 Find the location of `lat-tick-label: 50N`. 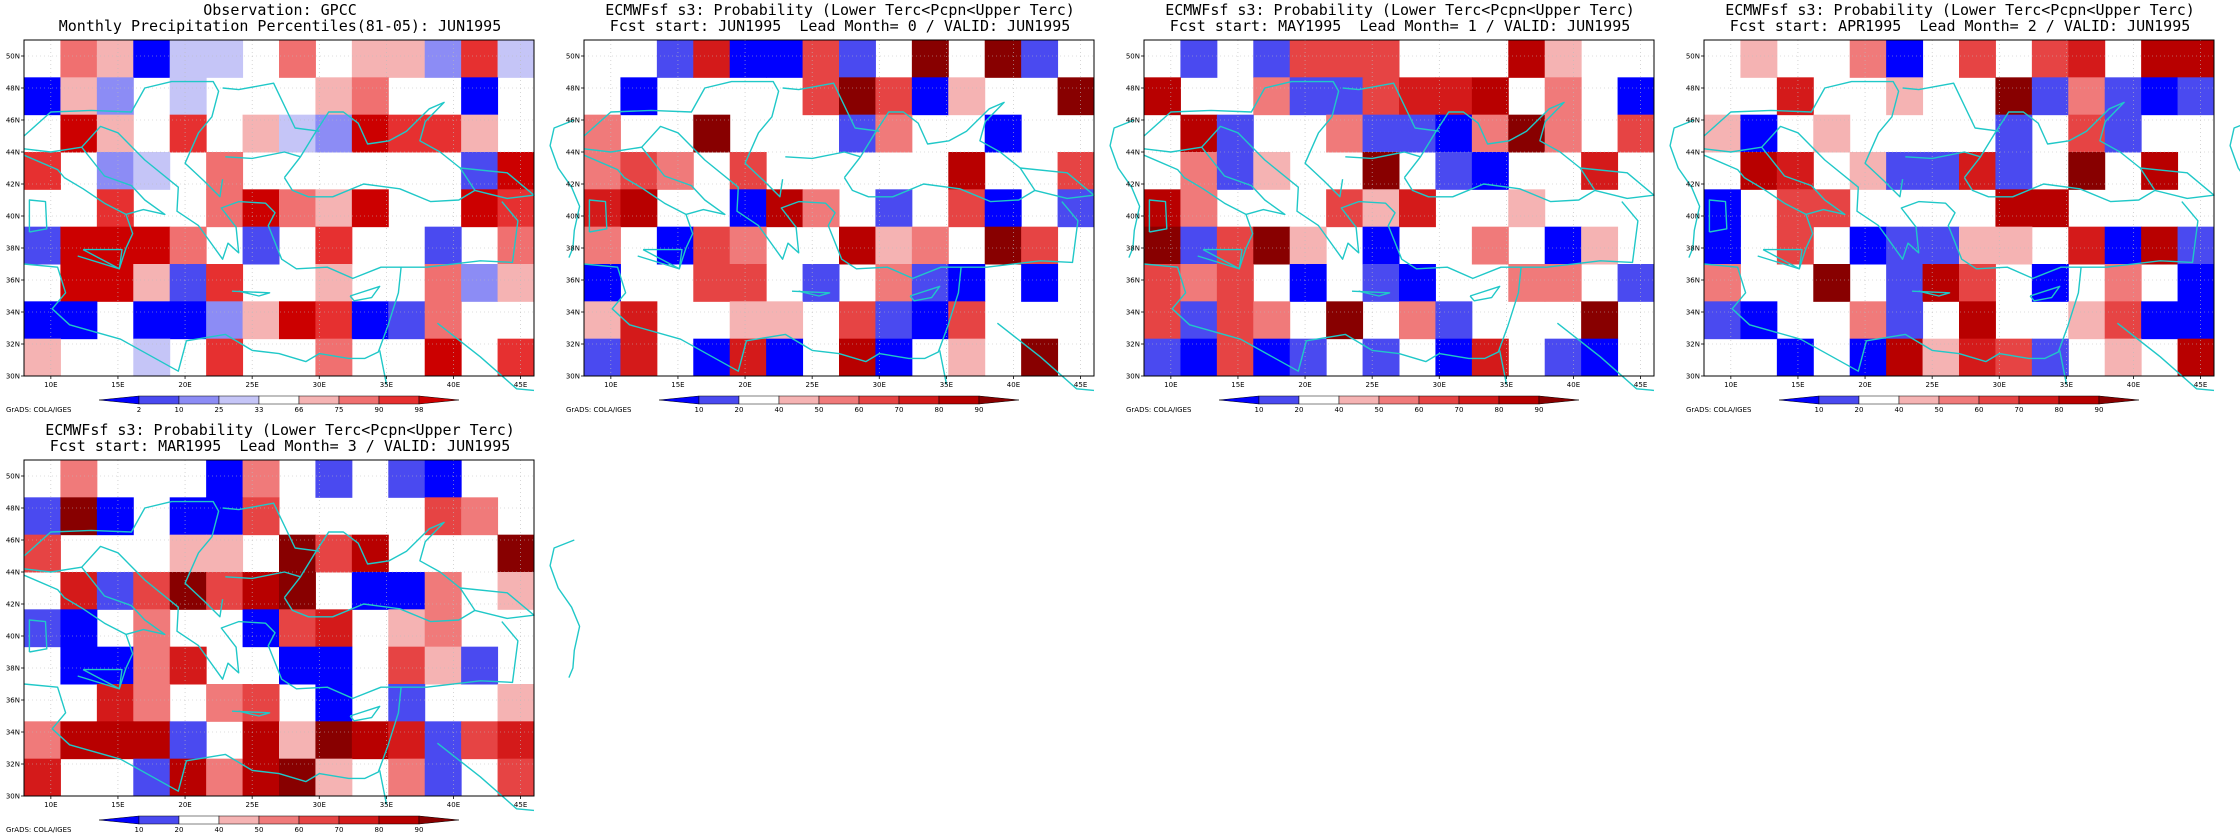

lat-tick-label: 50N is located at coordinates (13, 477).